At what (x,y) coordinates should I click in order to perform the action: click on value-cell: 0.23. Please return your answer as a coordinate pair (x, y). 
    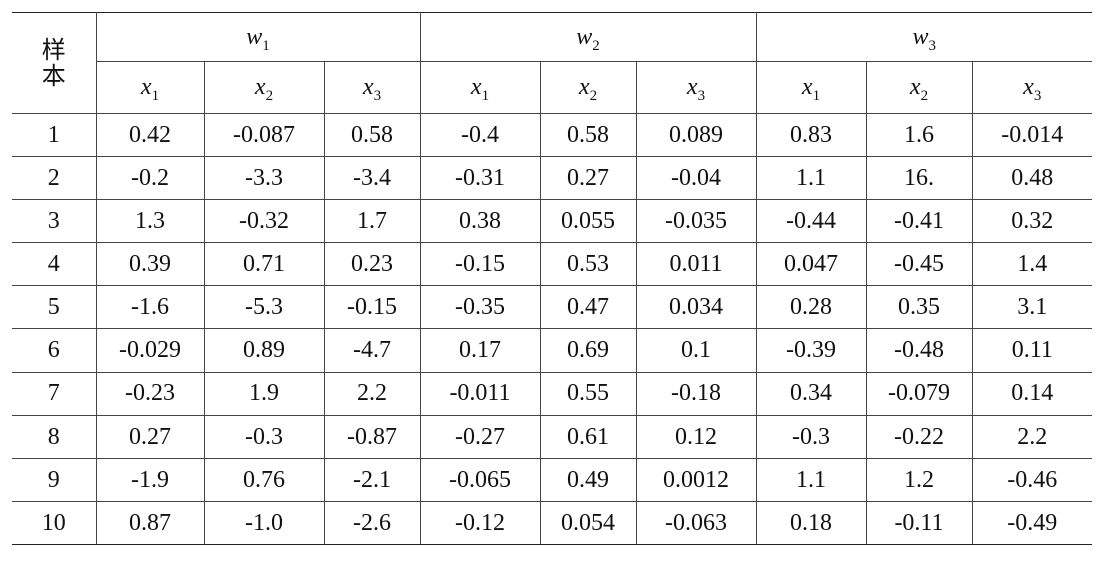
    Looking at the image, I should click on (372, 264).